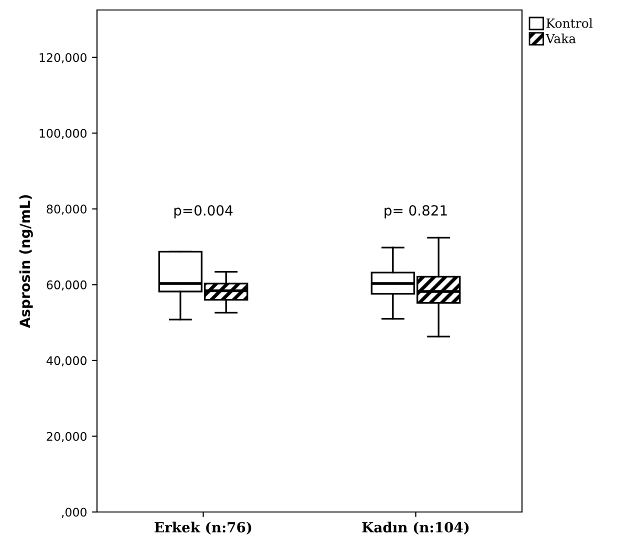 This screenshot has height=548, width=622. Describe the element at coordinates (203, 528) in the screenshot. I see `x-tick-label: Erkek (n:76)` at that location.